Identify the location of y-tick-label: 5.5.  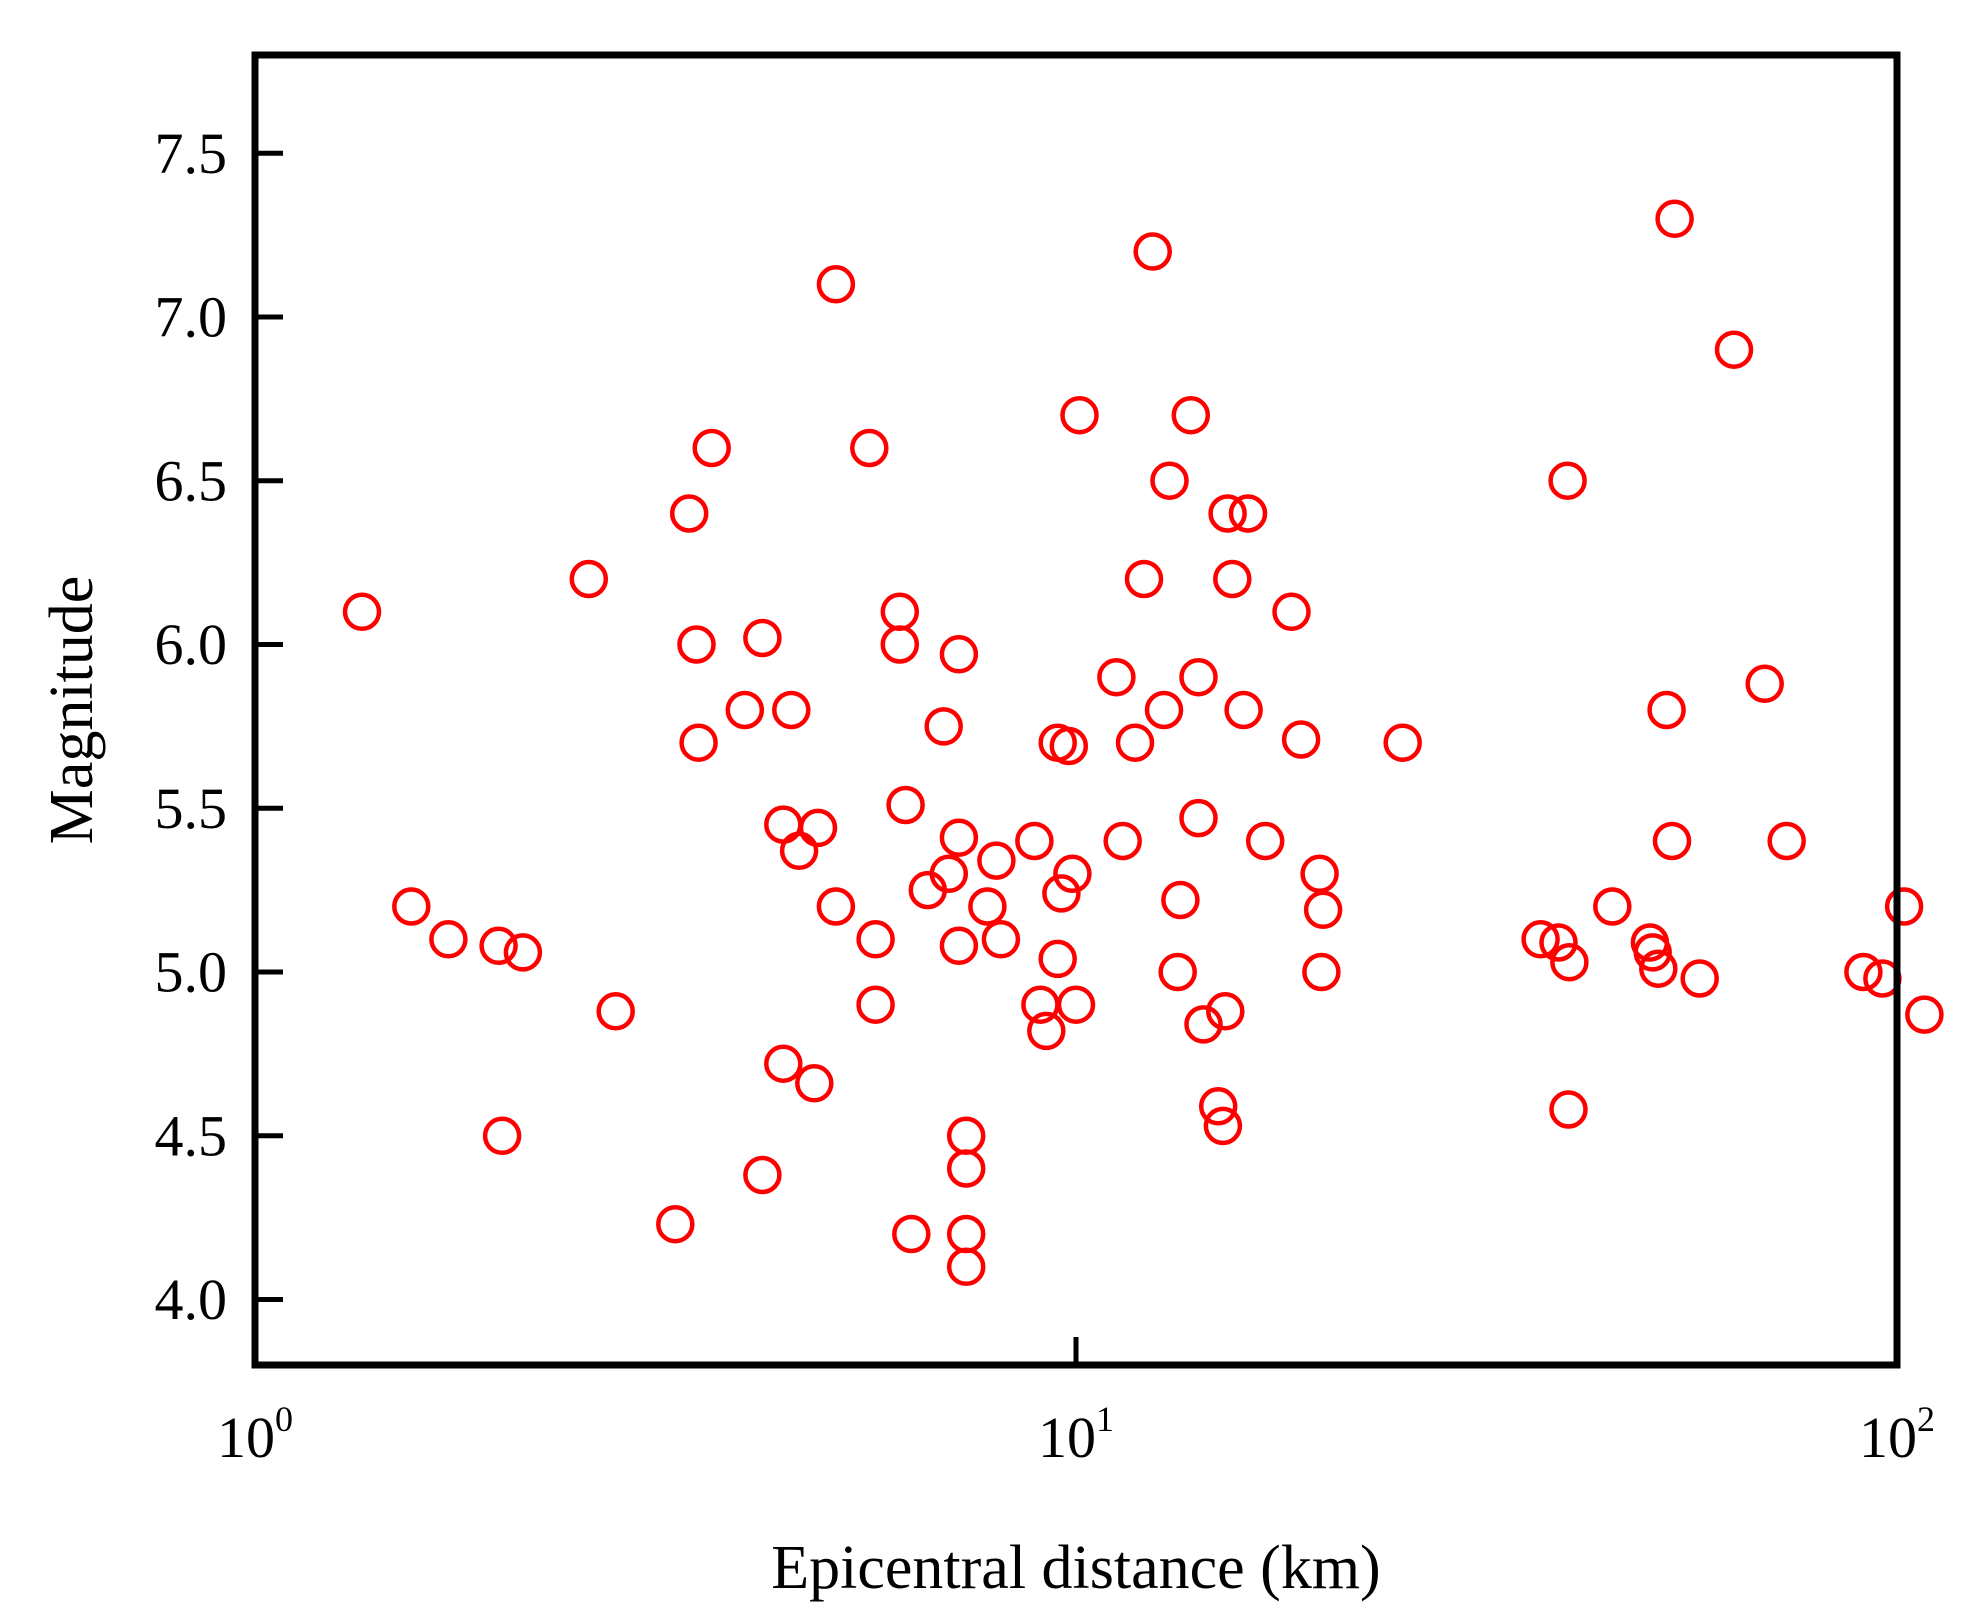
(191, 808).